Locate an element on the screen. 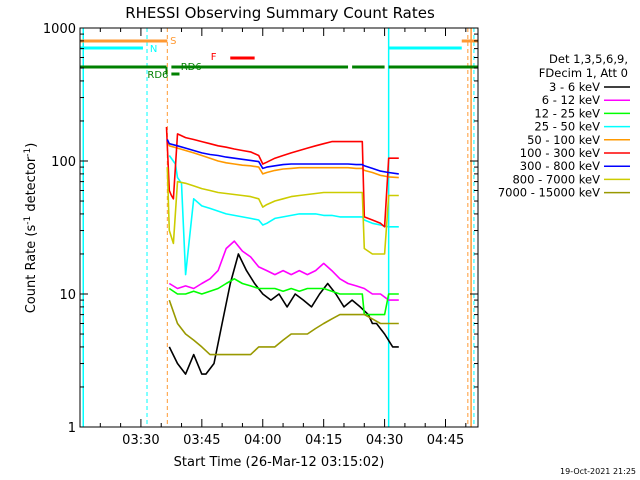 This screenshot has height=480, width=640. x-tick-label: 04:45 is located at coordinates (445, 440).